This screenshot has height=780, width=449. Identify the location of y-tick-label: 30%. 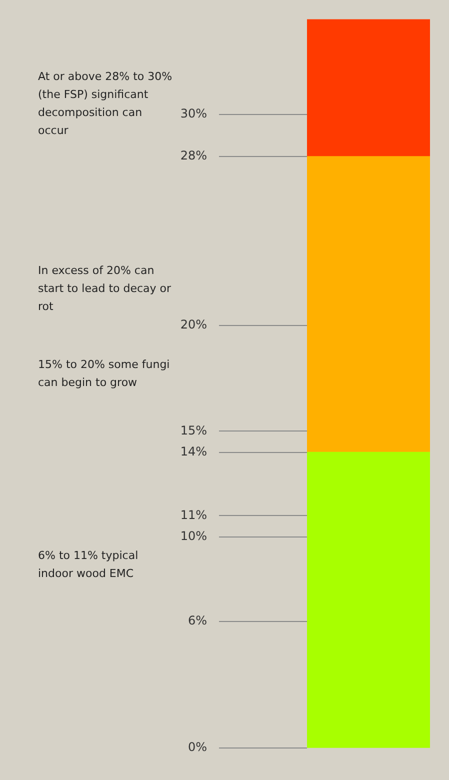
(193, 113).